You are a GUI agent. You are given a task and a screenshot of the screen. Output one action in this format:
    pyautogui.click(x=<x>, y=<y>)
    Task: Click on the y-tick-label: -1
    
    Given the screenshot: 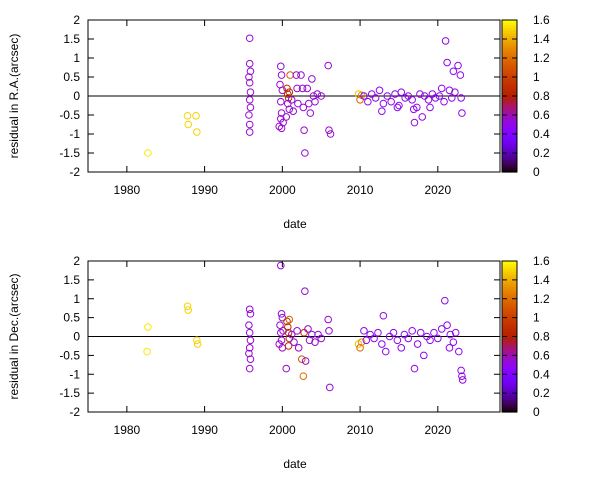 What is the action you would take?
    pyautogui.click(x=74, y=374)
    